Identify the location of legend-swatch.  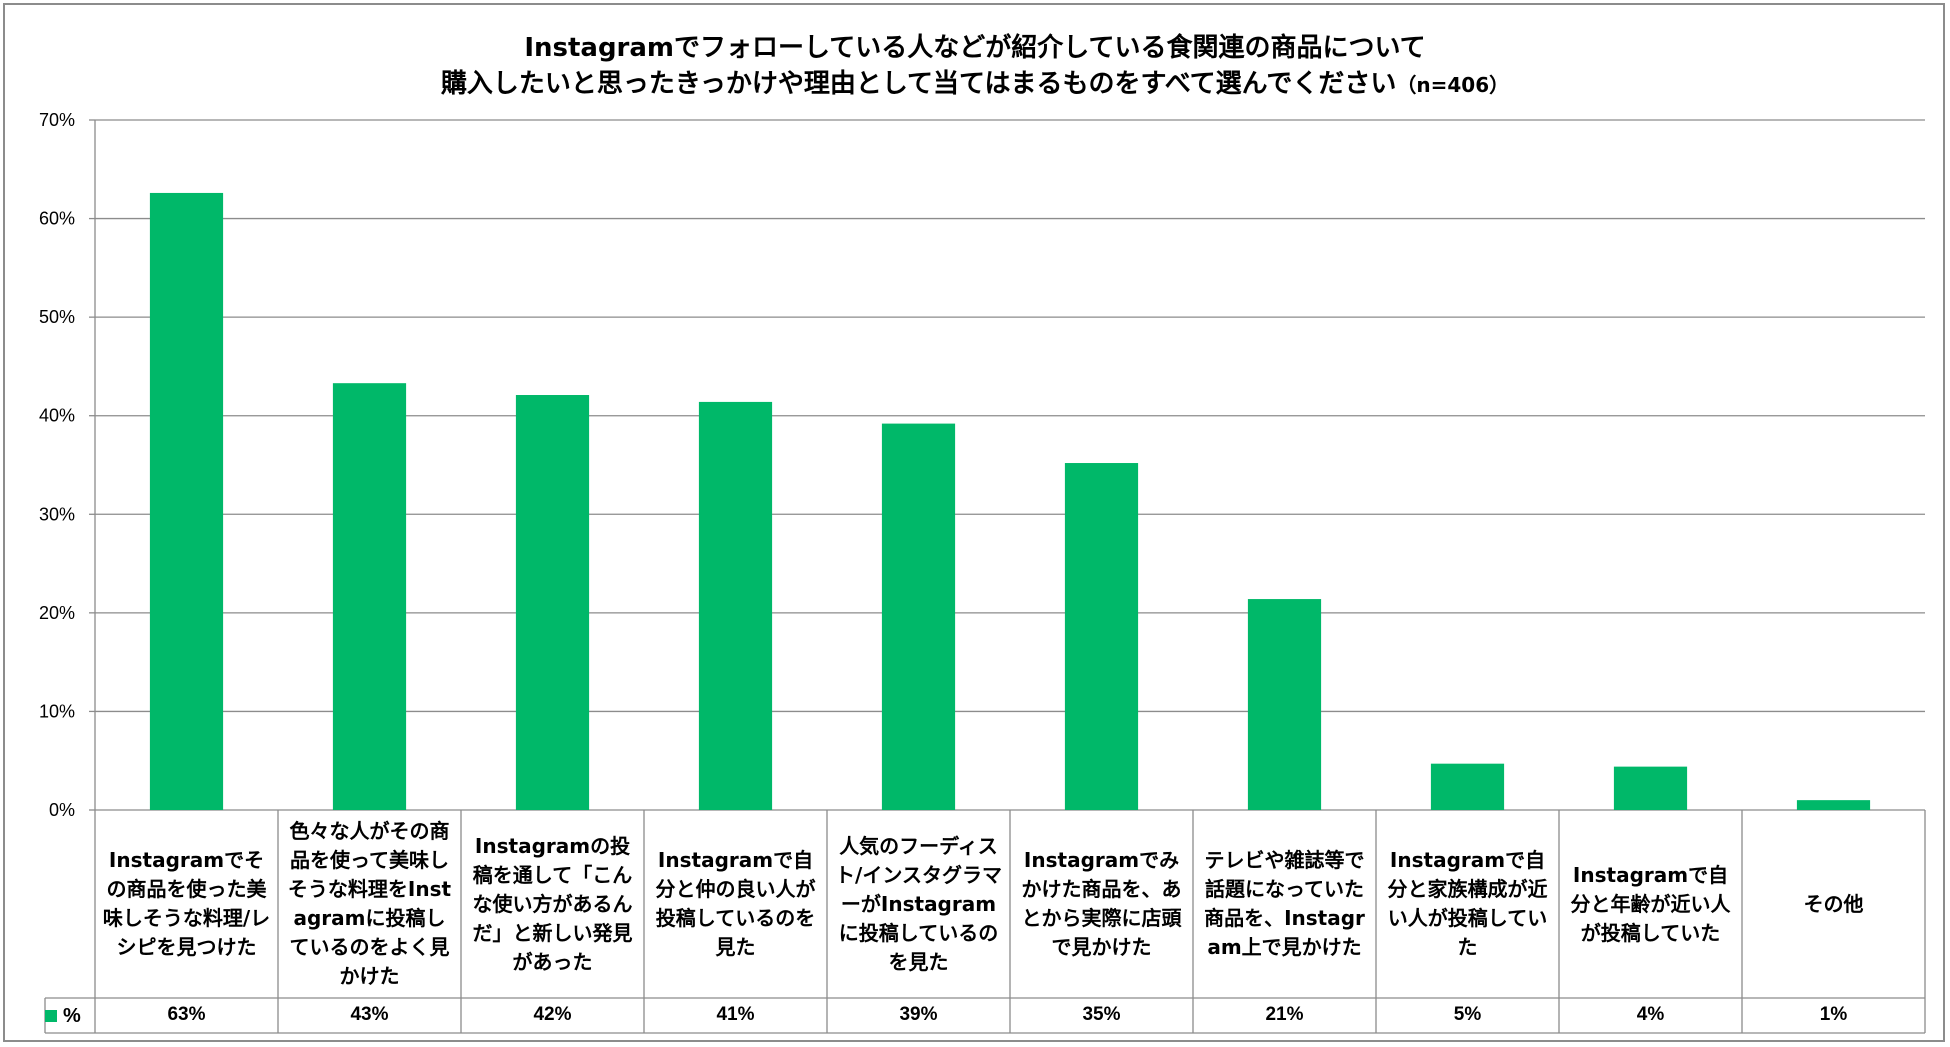
(51, 1016).